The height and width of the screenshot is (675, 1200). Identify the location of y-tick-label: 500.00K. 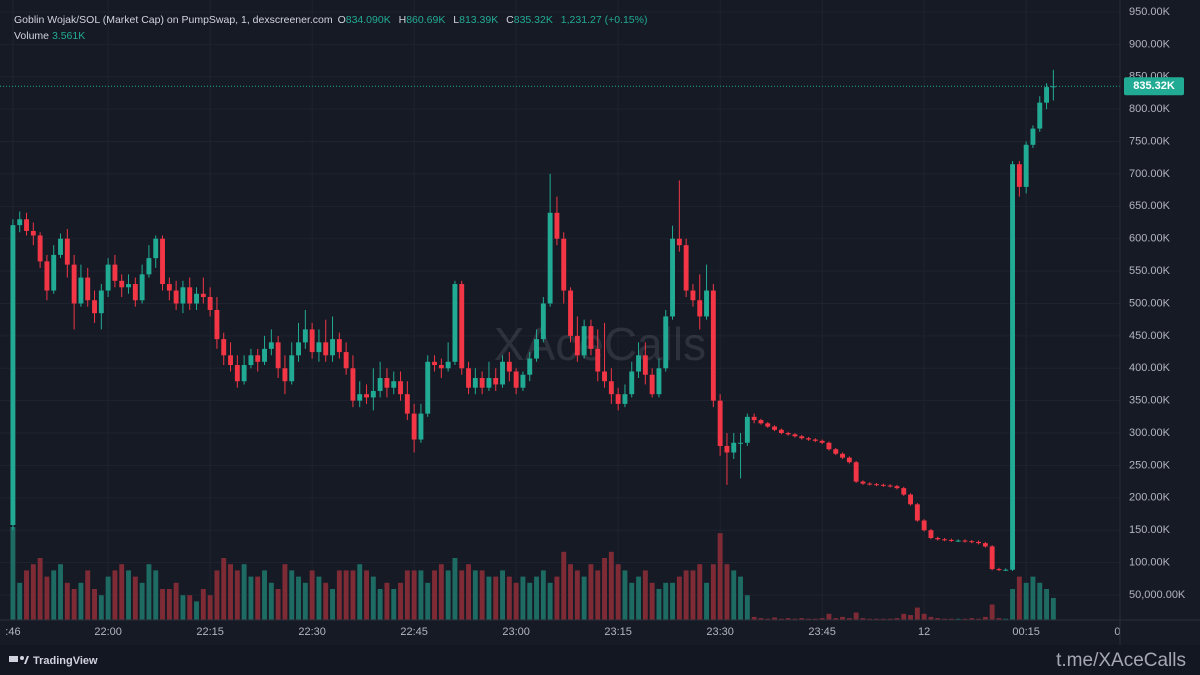
(1150, 303).